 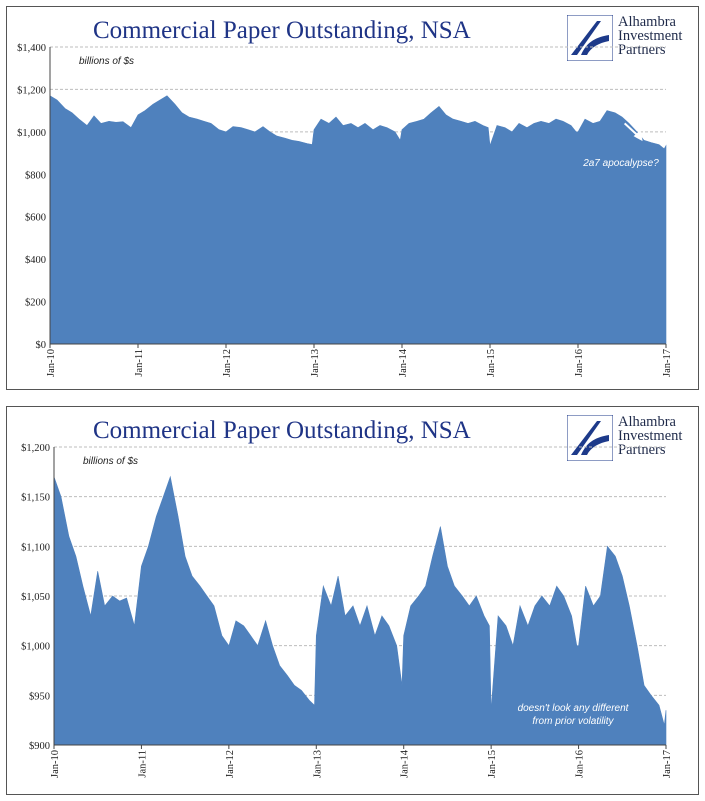 What do you see at coordinates (35, 597) in the screenshot?
I see `y-tick-label: $1,050` at bounding box center [35, 597].